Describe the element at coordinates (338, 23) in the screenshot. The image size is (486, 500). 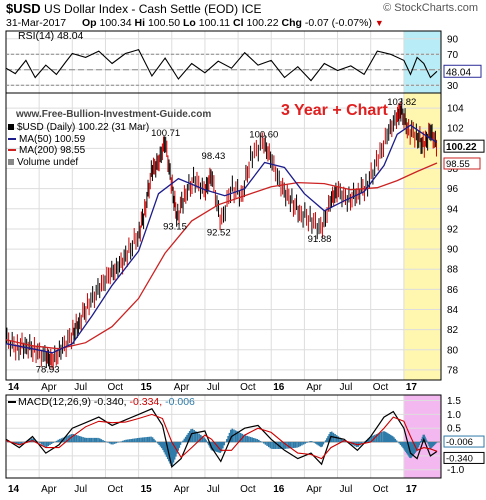
I see `change-value: -0.07 (-0.07%)` at that location.